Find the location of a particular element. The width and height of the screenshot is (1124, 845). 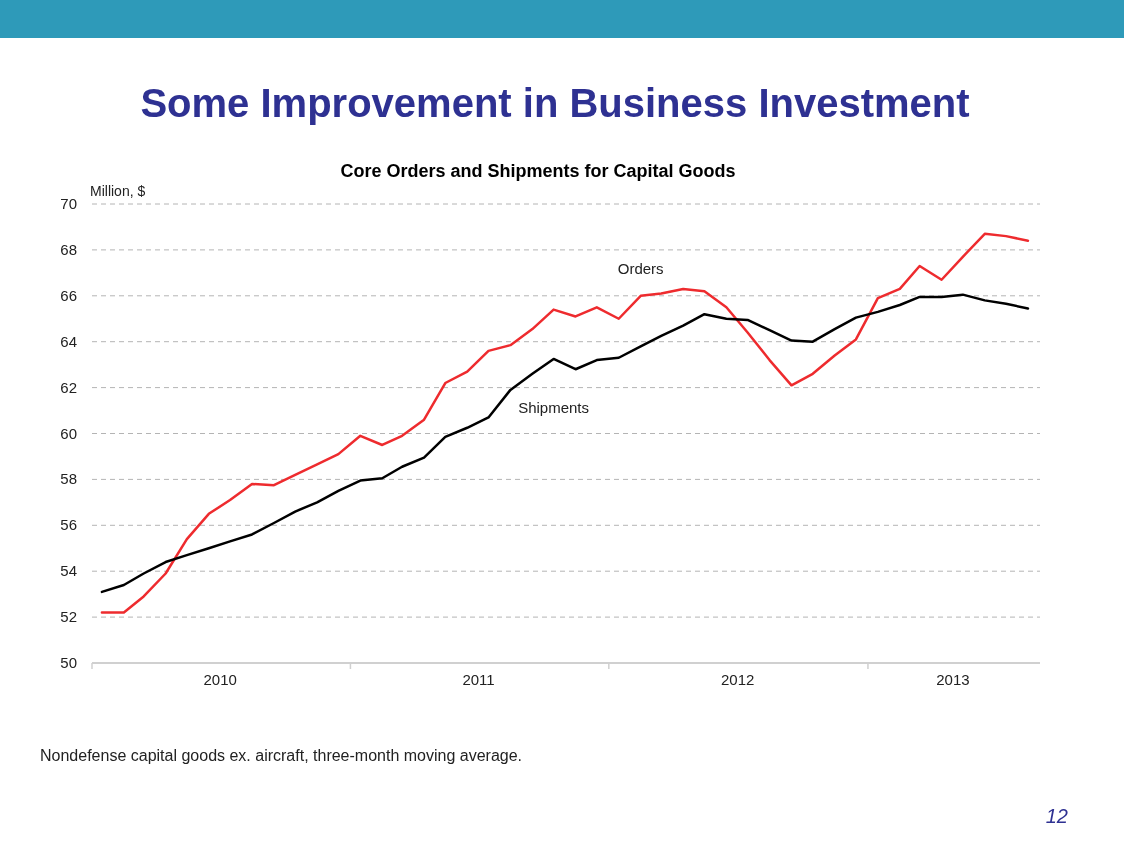

chart-title: Some Improvement in Business Investment is located at coordinates (555, 103).